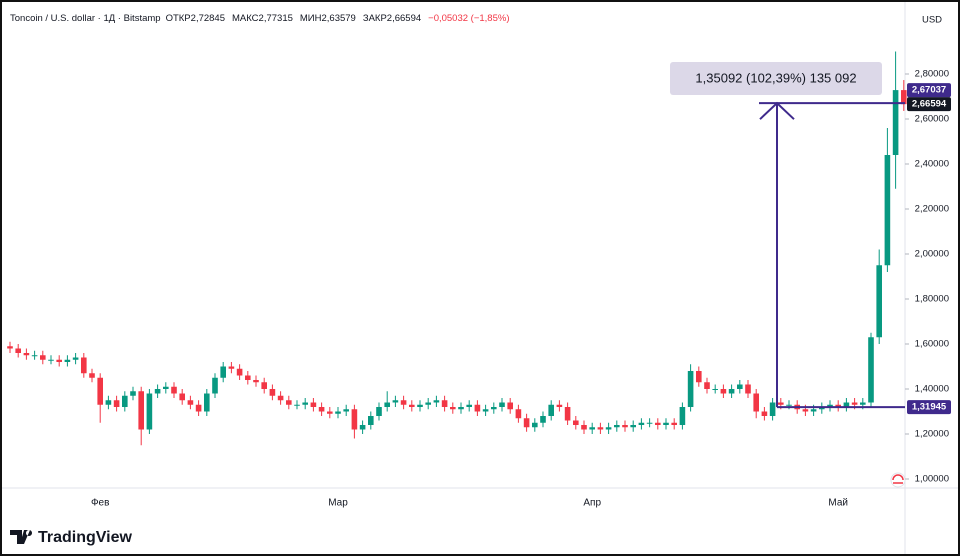 This screenshot has width=960, height=556. What do you see at coordinates (207, 18) in the screenshot?
I see `header-item: 2,72845` at bounding box center [207, 18].